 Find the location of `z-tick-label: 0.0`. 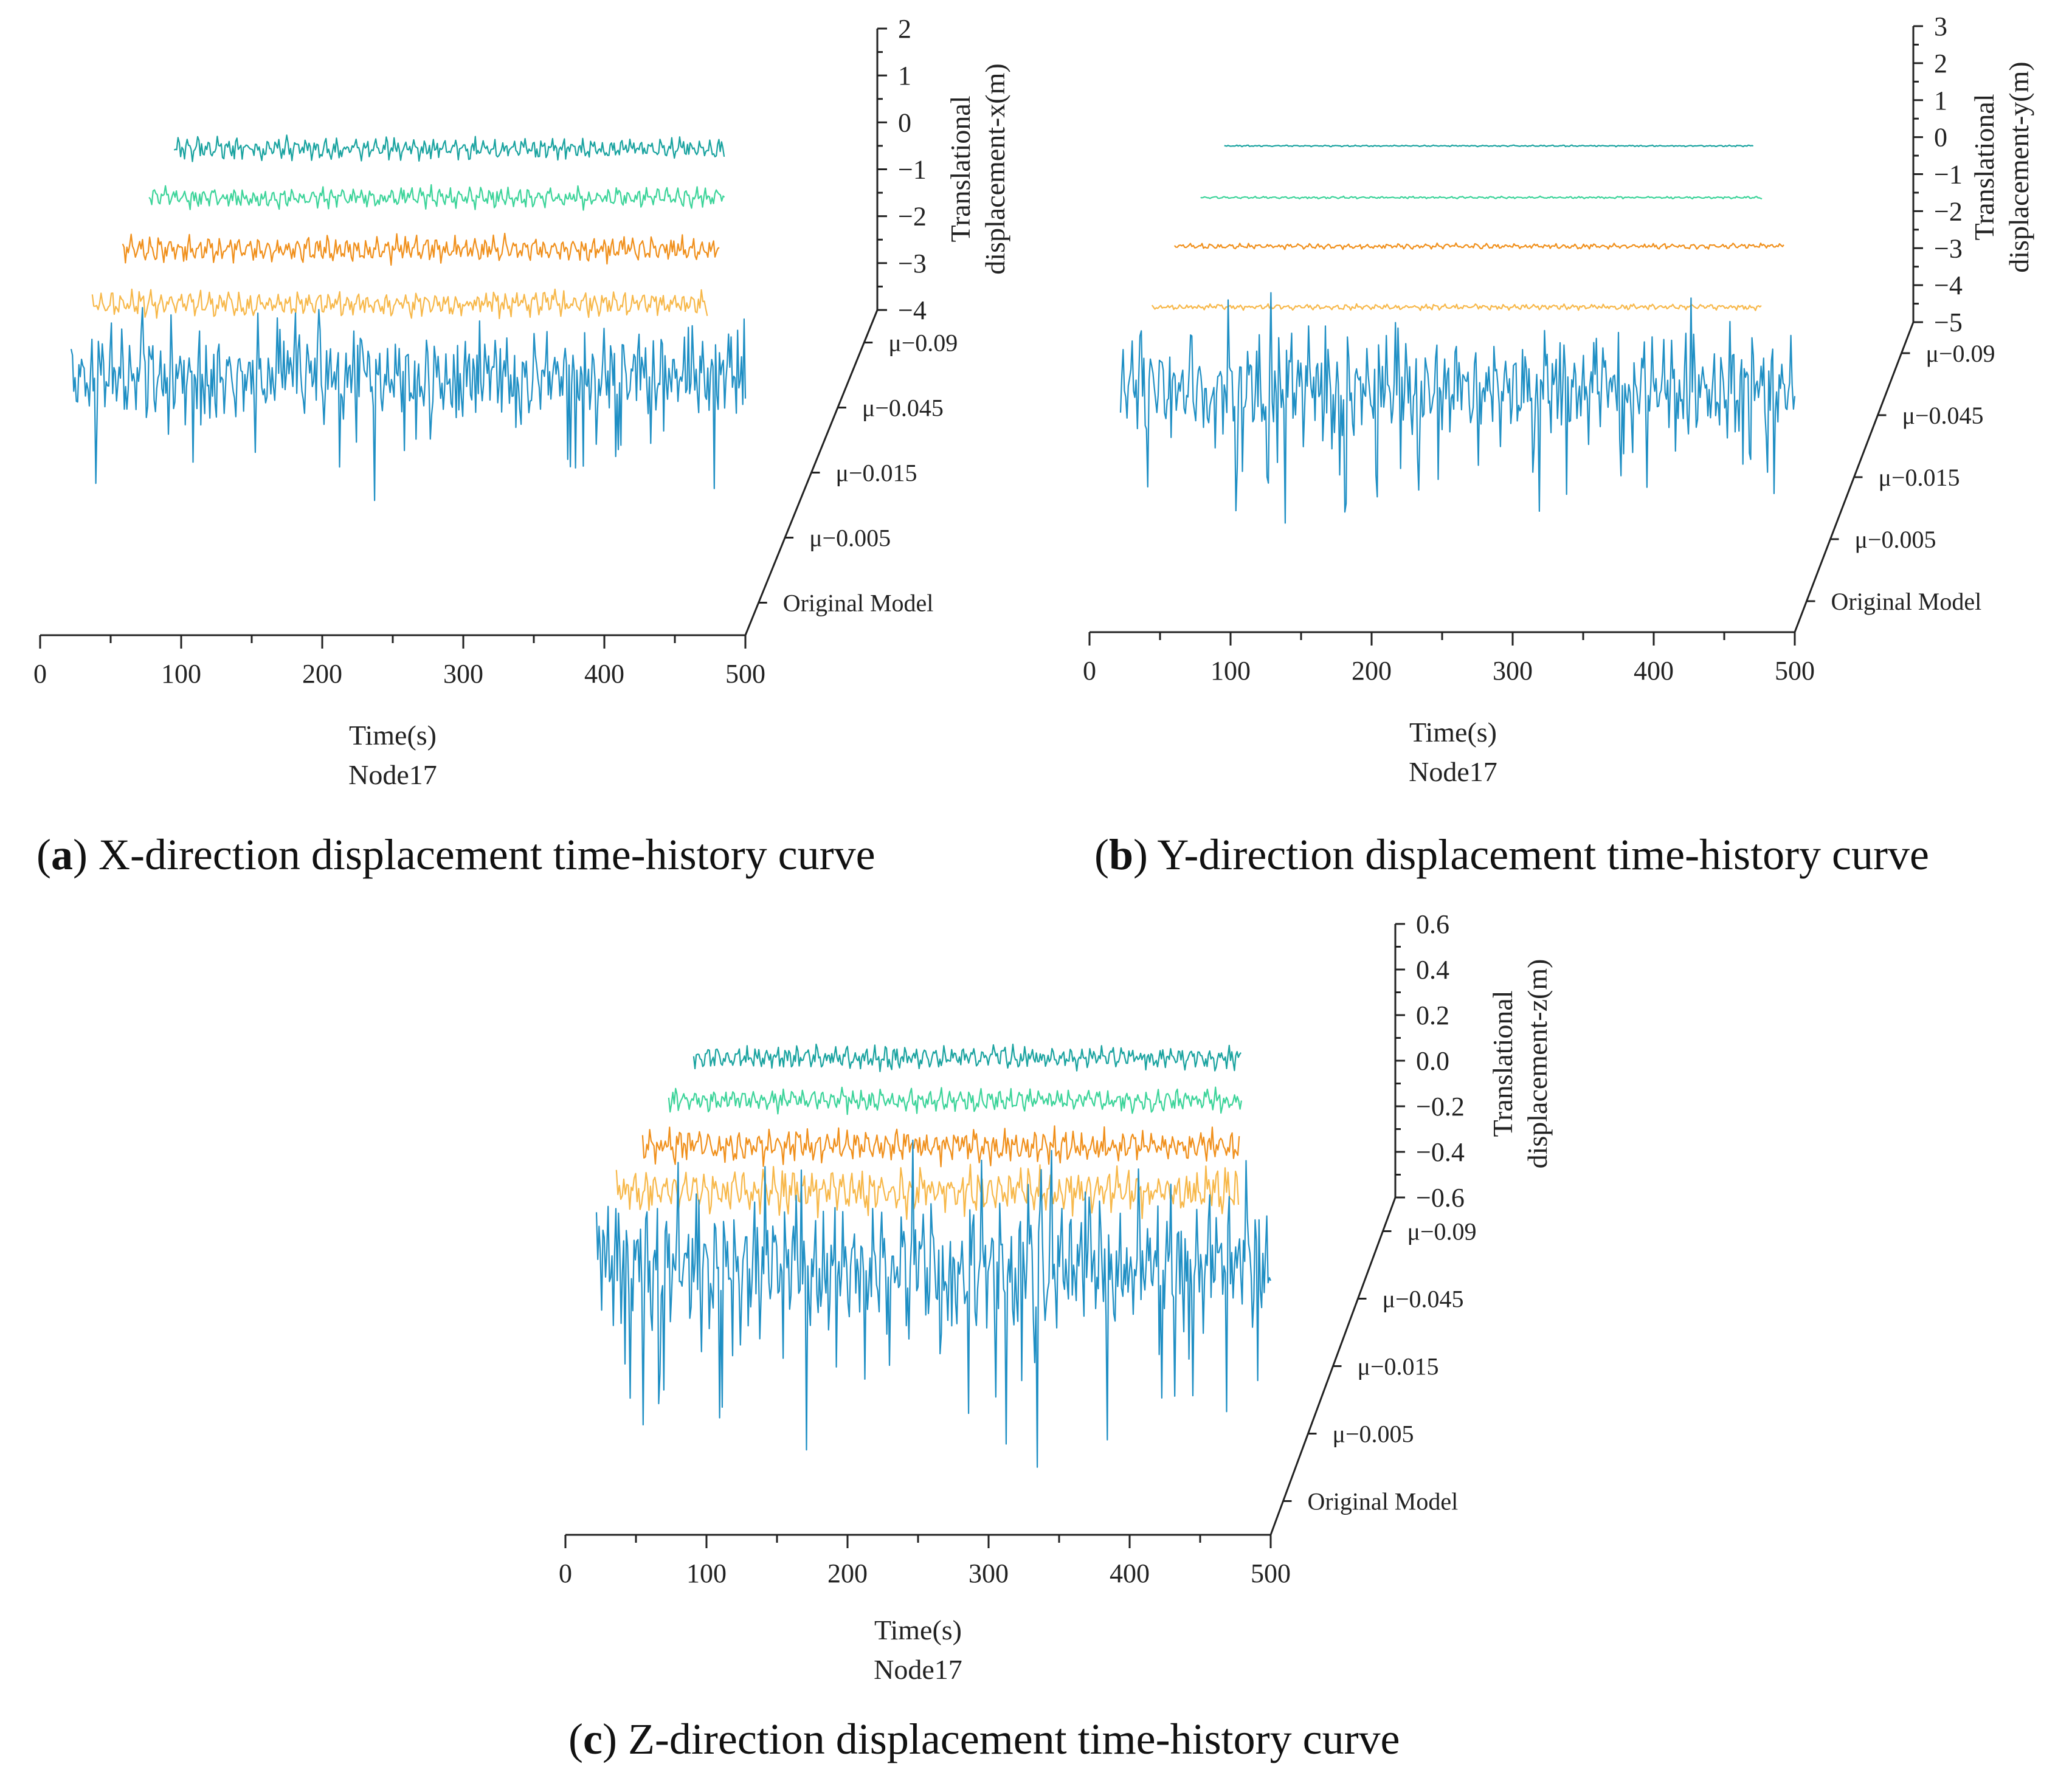

z-tick-label: 0.0 is located at coordinates (1432, 1061).